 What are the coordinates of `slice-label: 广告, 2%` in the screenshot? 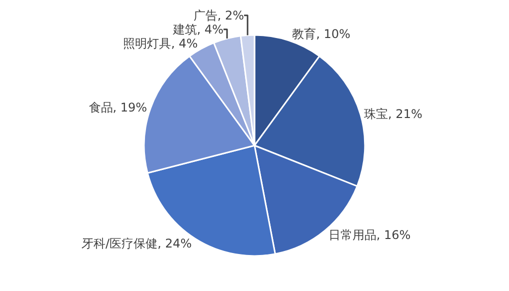 It's located at (218, 15).